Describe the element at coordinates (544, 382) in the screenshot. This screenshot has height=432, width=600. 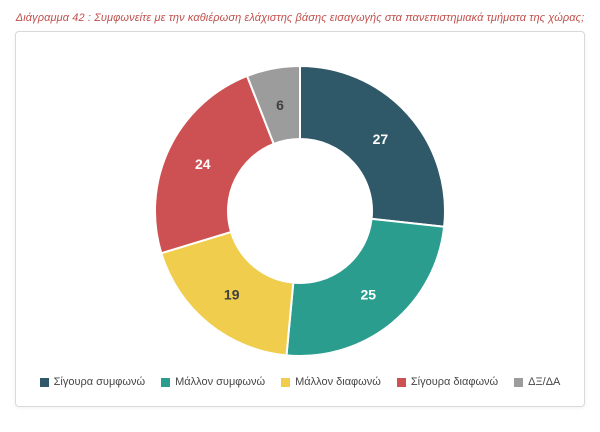
I see `legend-label: ΔΞ/ΔΑ` at that location.